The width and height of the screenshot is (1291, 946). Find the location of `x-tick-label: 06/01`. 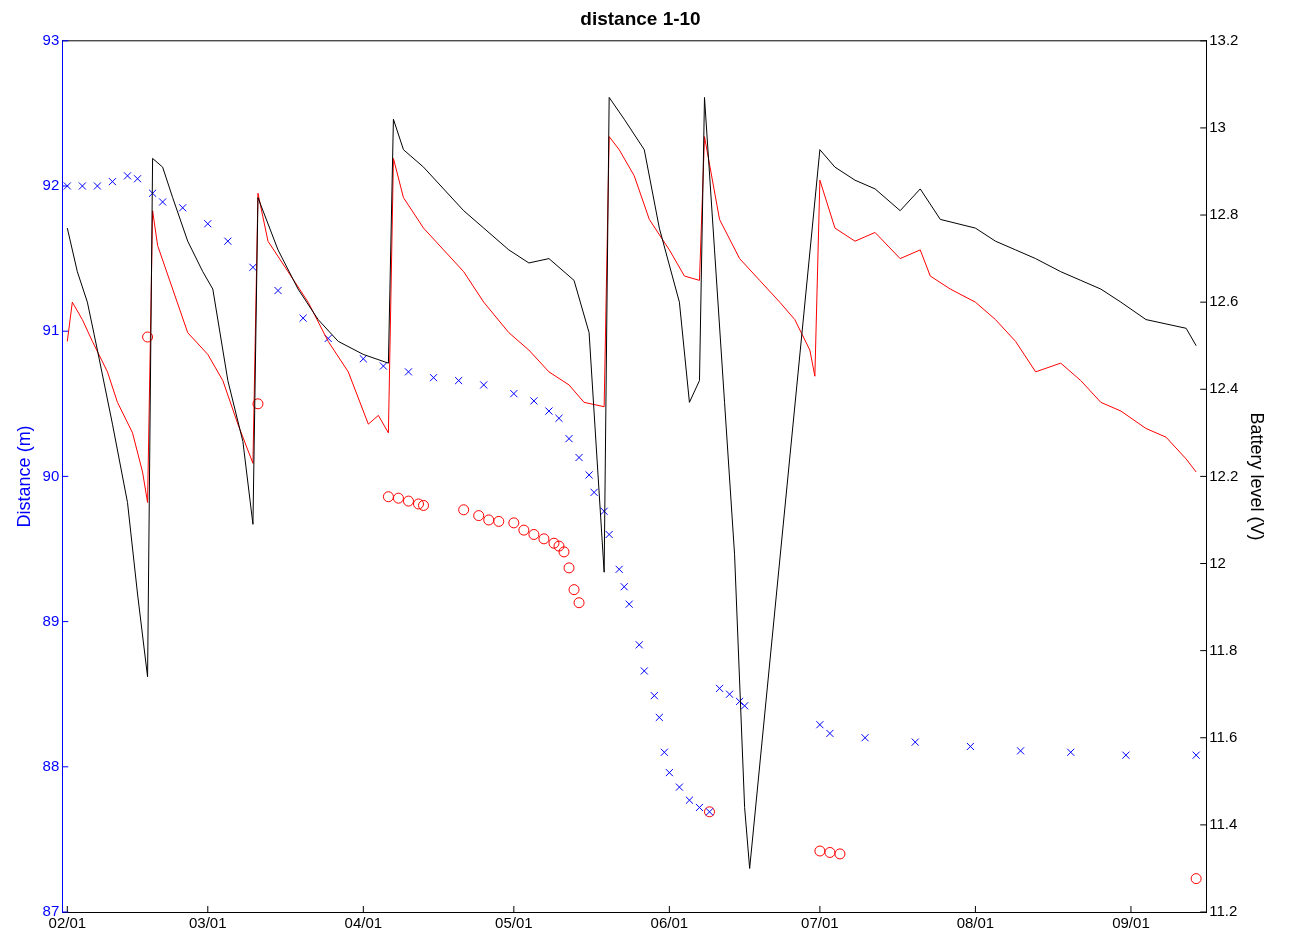

x-tick-label: 06/01 is located at coordinates (669, 923).